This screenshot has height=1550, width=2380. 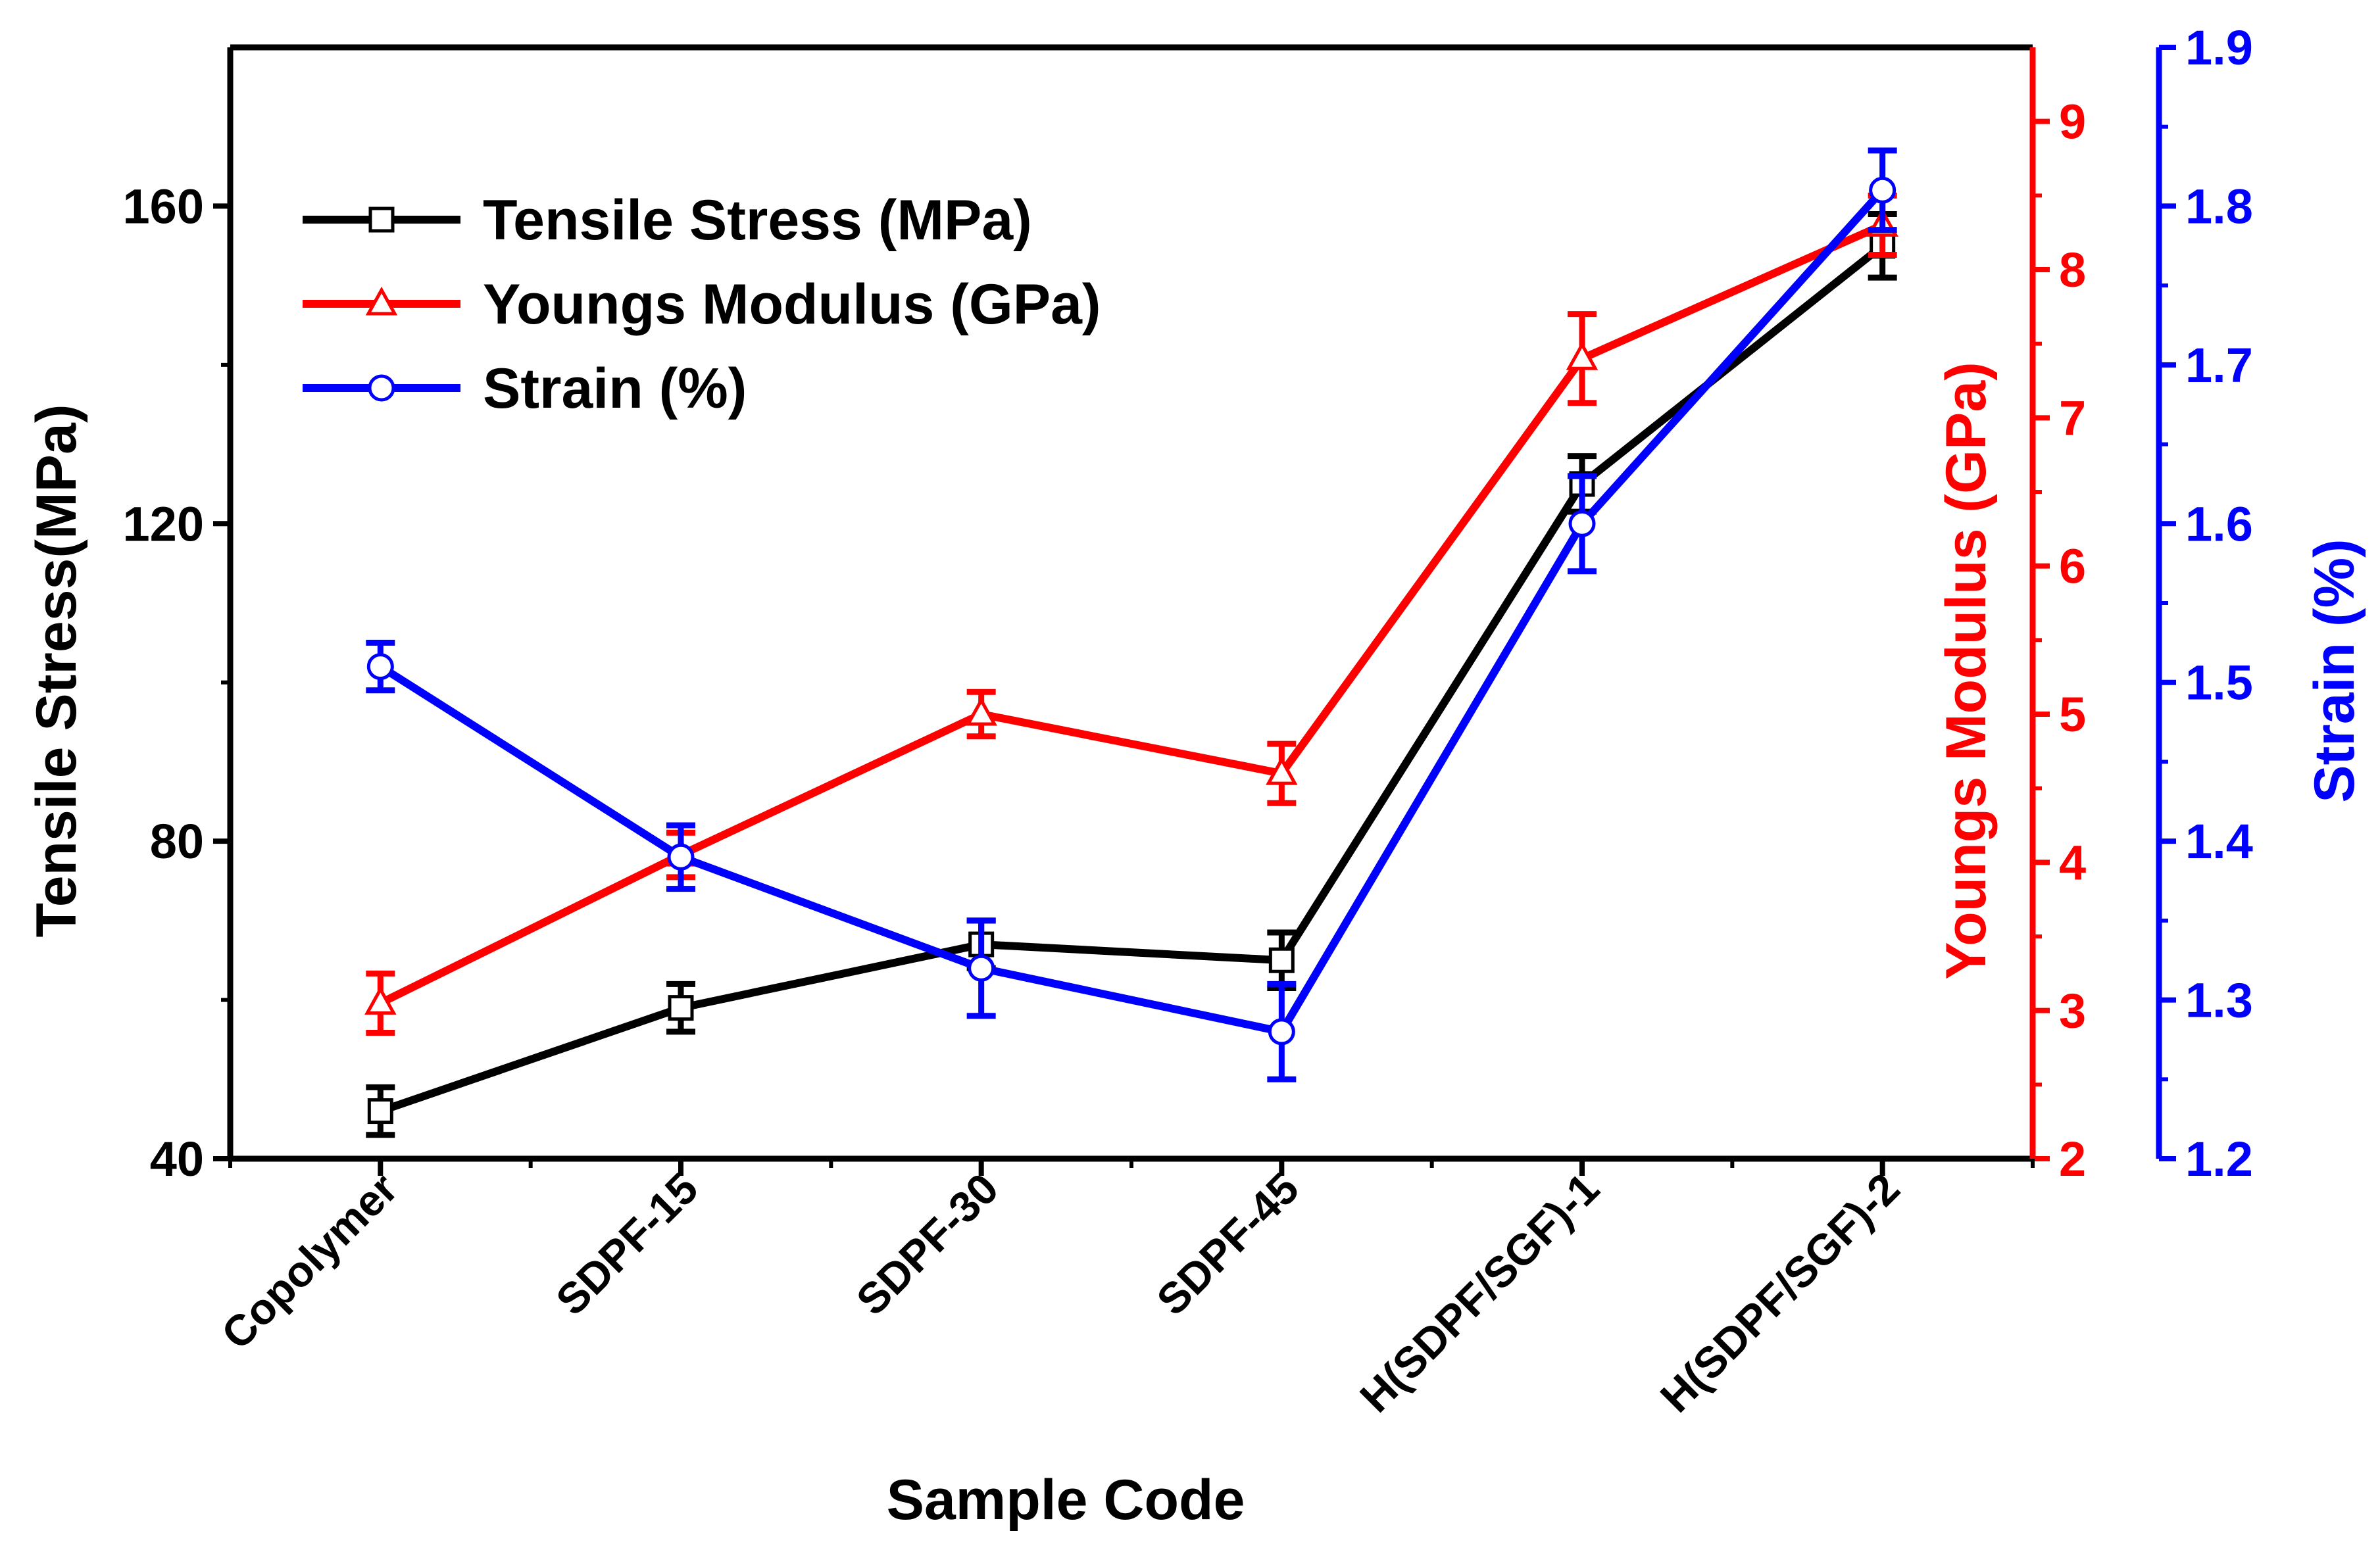 I want to click on x-axis-category-label: SDPF-15, so click(x=627, y=1244).